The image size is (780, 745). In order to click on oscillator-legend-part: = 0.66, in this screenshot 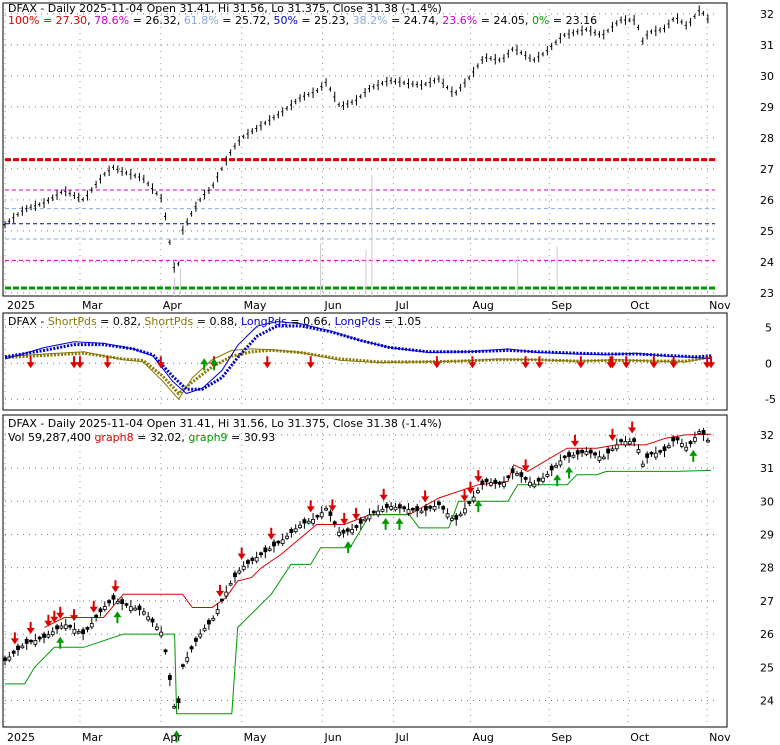, I will do `click(311, 321)`.